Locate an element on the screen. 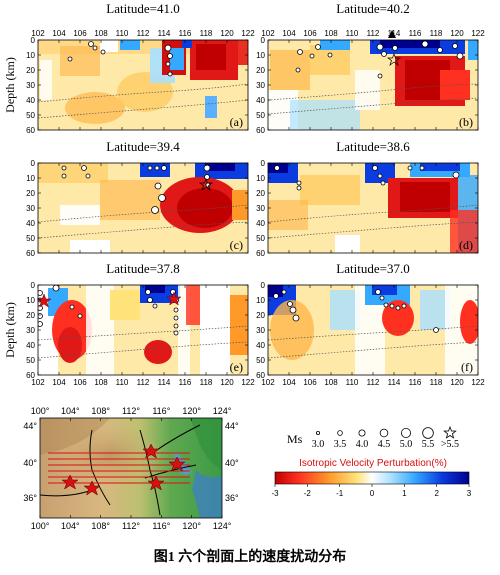  magnitude-label: 5.0 is located at coordinates (406, 444).